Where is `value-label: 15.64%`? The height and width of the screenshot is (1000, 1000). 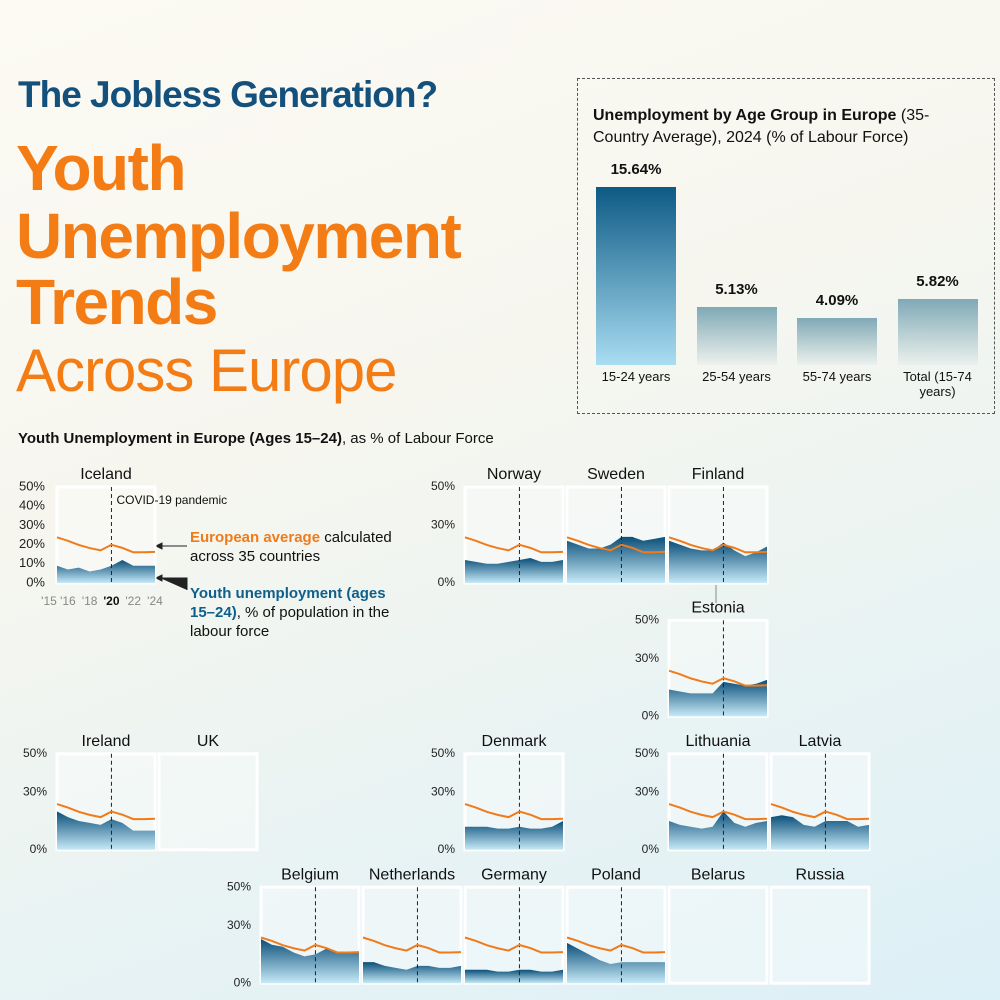 value-label: 15.64% is located at coordinates (636, 169).